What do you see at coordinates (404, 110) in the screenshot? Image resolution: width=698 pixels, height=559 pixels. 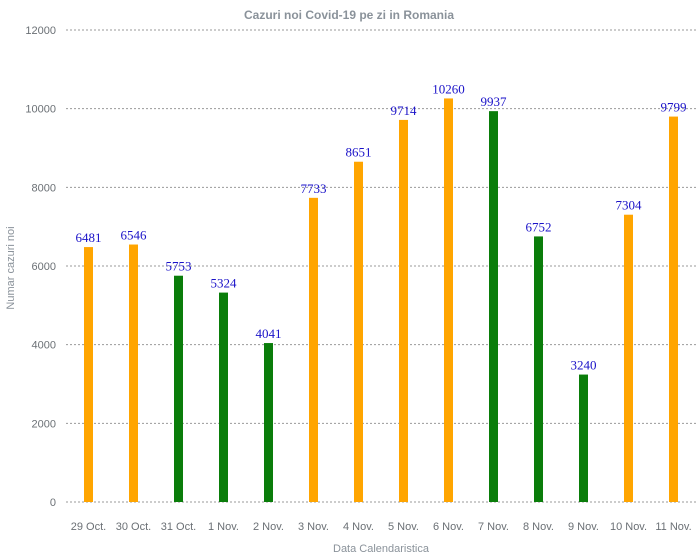 I see `data-label: 9714` at bounding box center [404, 110].